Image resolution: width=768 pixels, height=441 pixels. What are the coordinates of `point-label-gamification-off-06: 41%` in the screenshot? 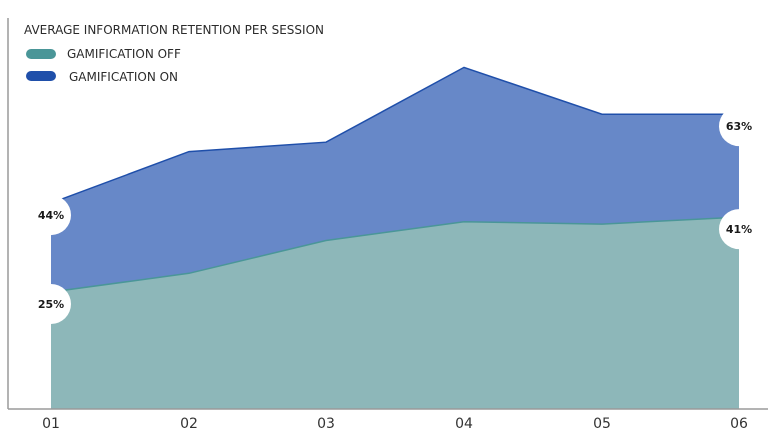 It's located at (739, 229).